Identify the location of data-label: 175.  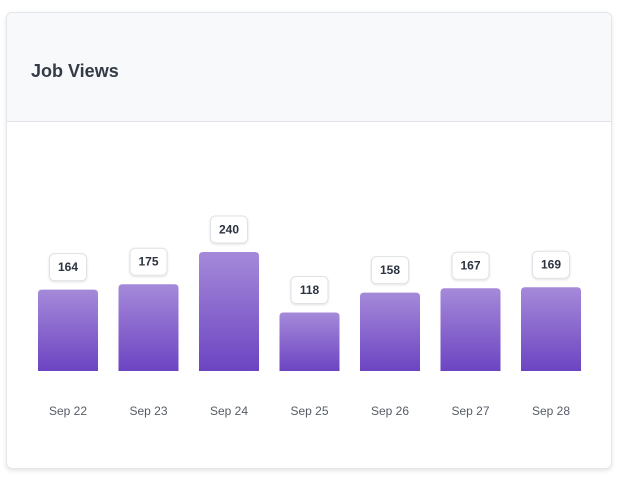
(148, 261).